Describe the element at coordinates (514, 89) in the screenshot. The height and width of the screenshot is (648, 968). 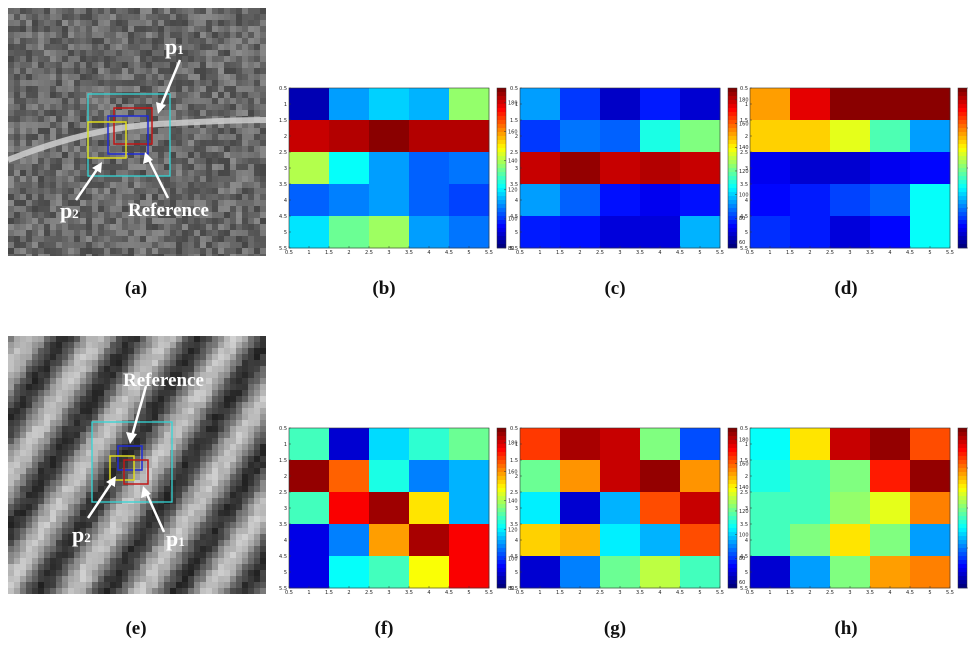
I see `y-tick-label: 0.5` at that location.